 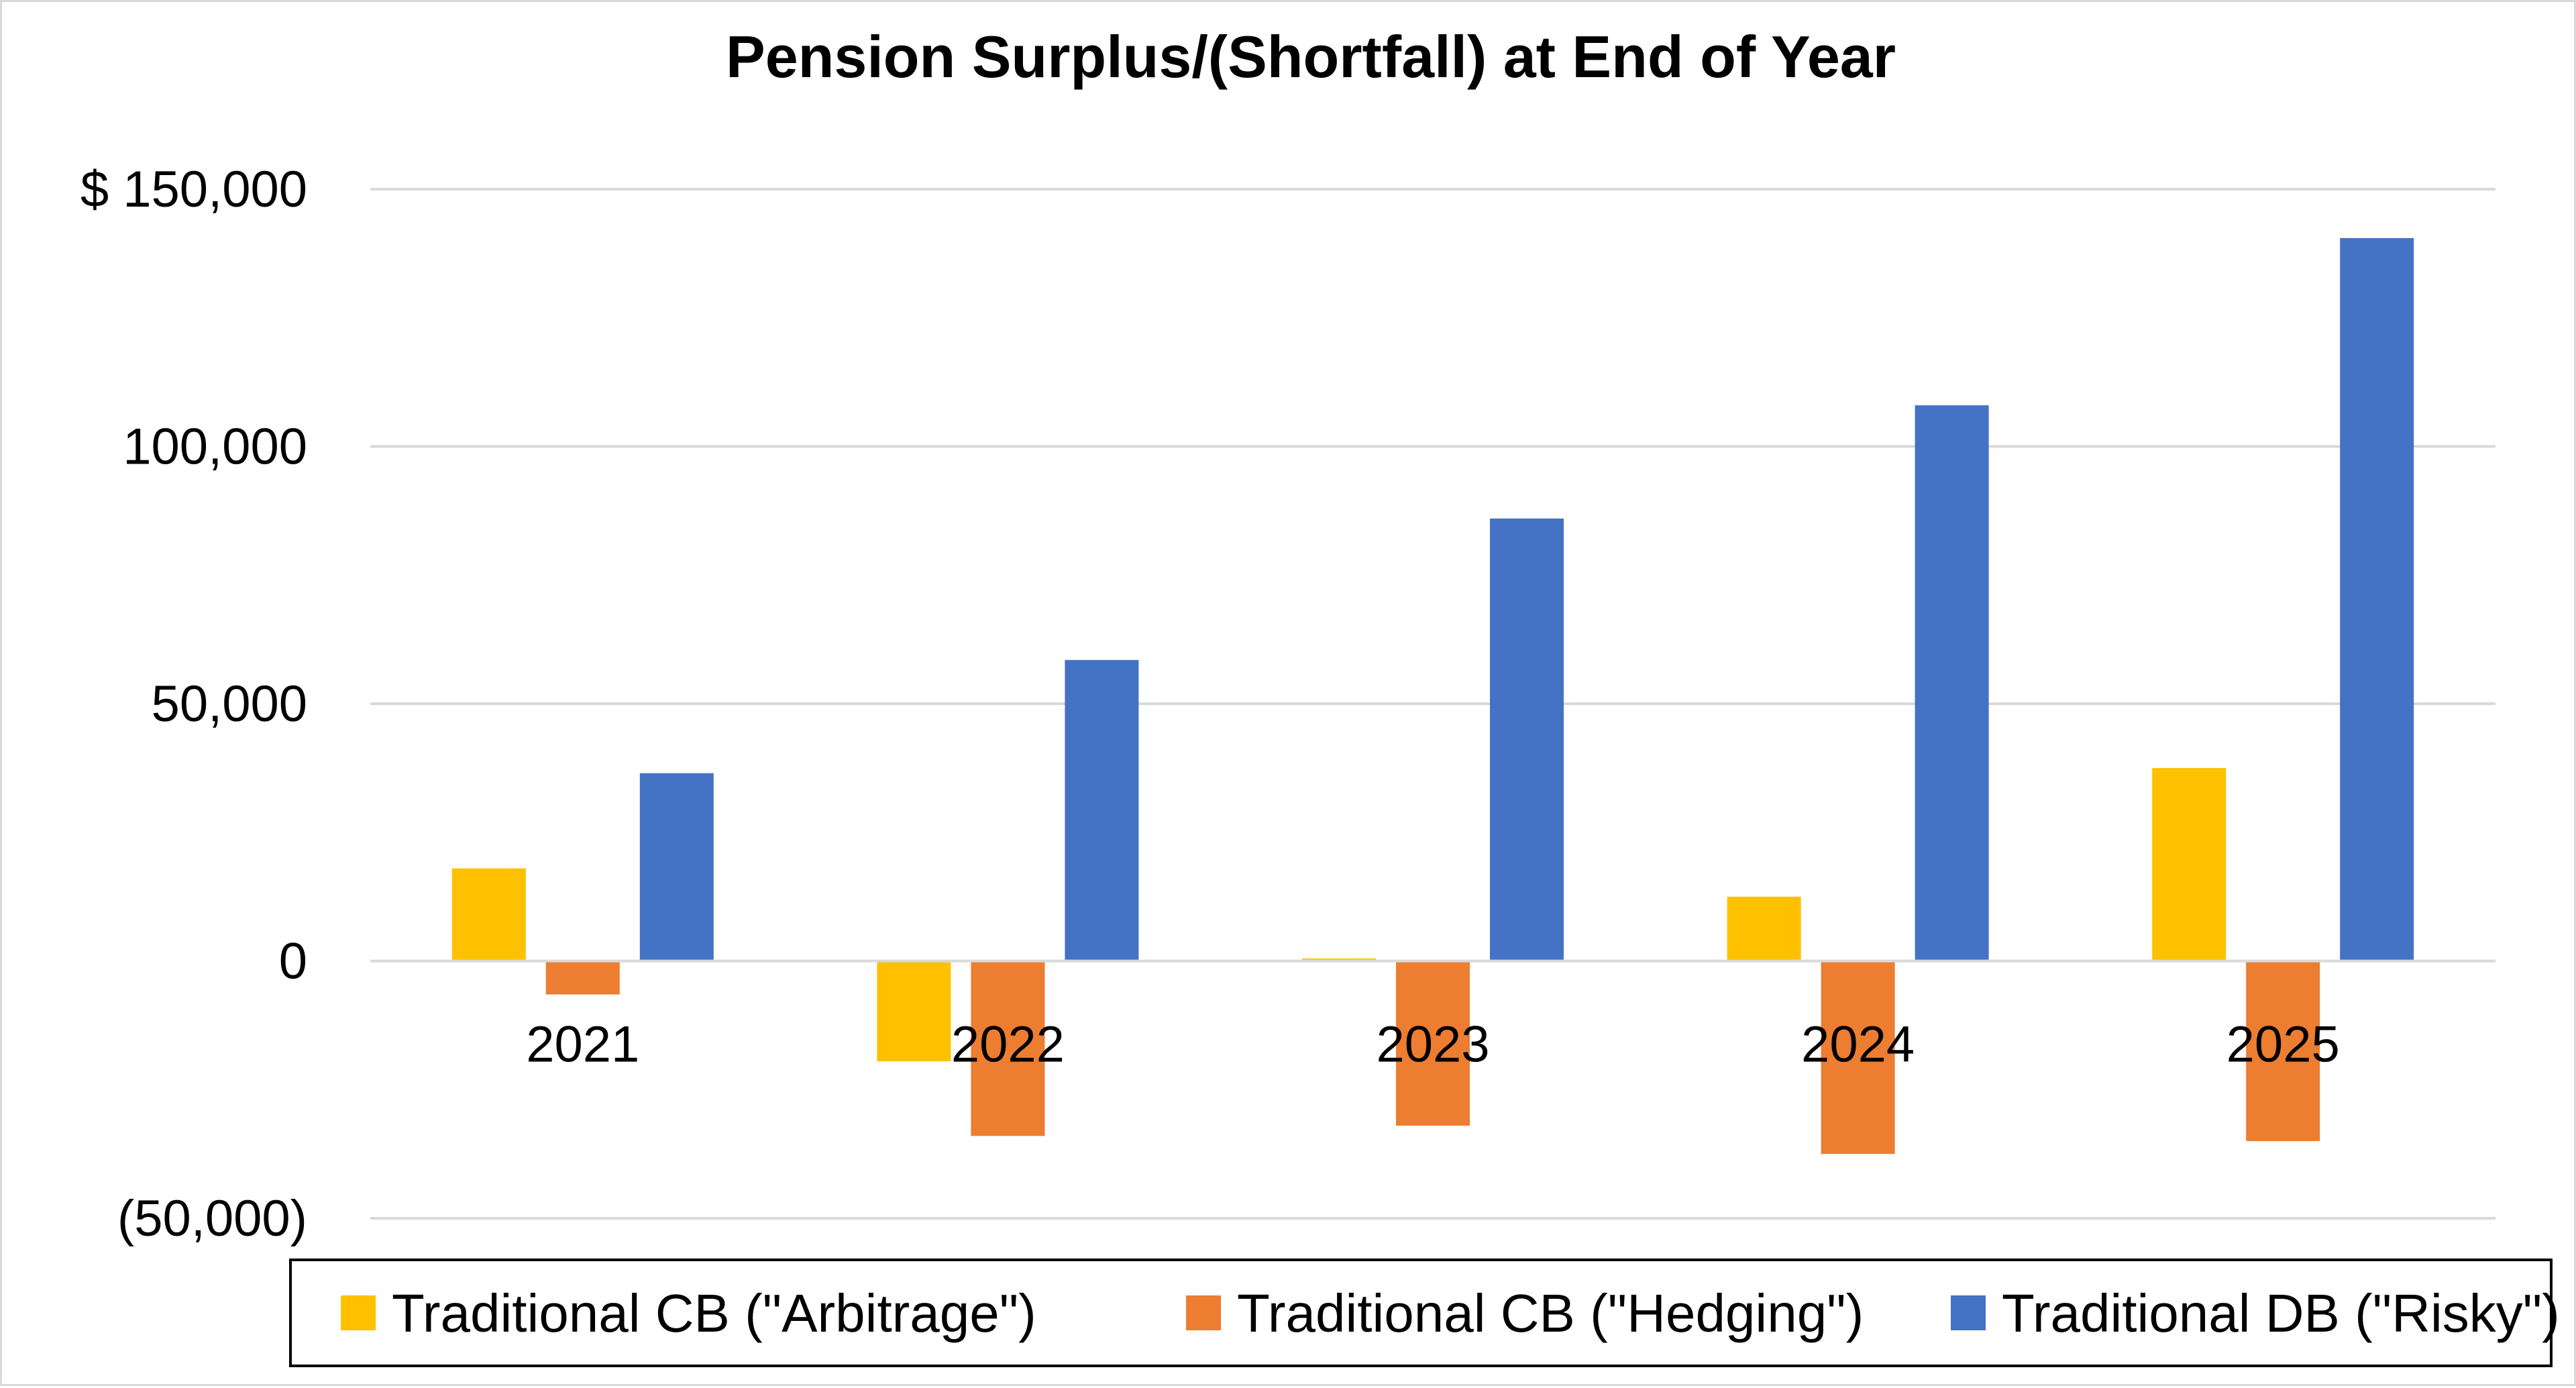 I want to click on x-tick-label: 2025, so click(x=2283, y=1044).